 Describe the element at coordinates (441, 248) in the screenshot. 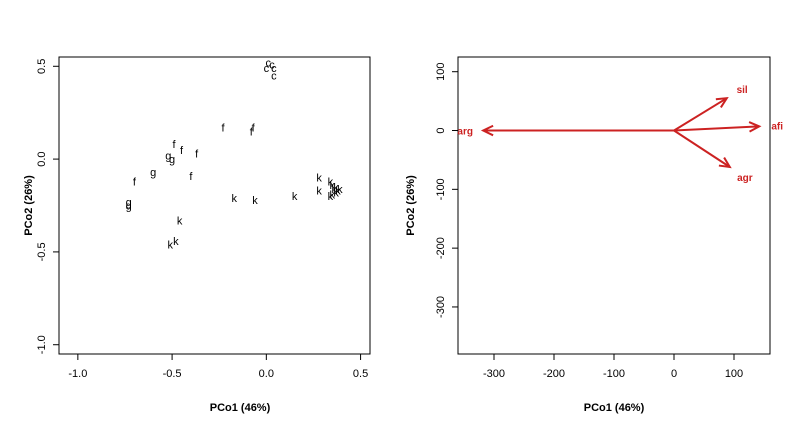

I see `y-tick-label: -200` at that location.